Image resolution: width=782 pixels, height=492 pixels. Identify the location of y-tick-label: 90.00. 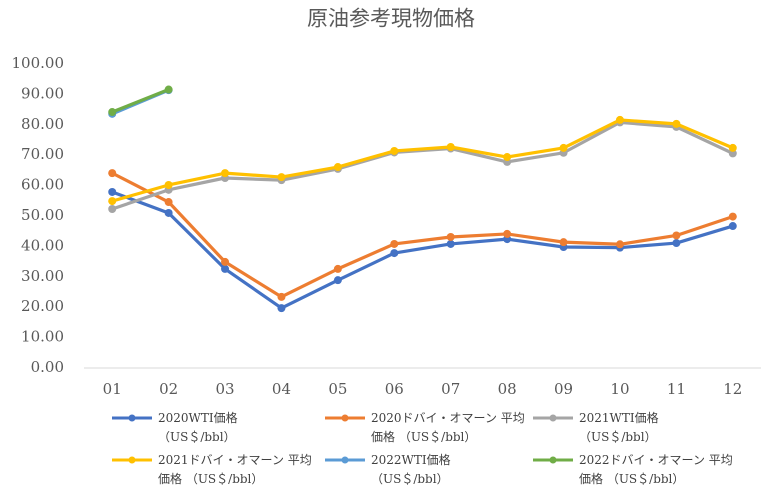
(42, 93).